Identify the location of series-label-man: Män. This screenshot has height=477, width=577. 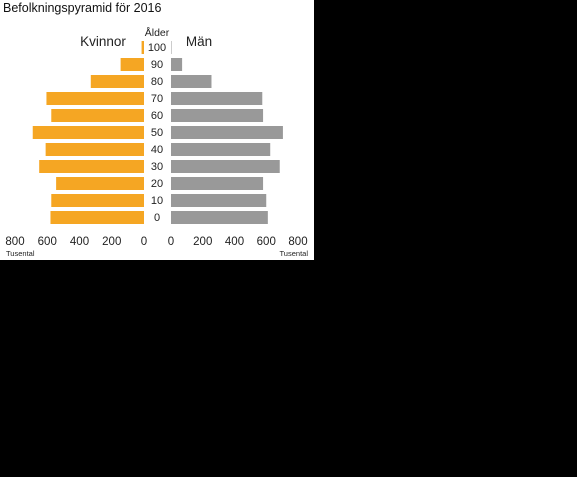
(199, 41).